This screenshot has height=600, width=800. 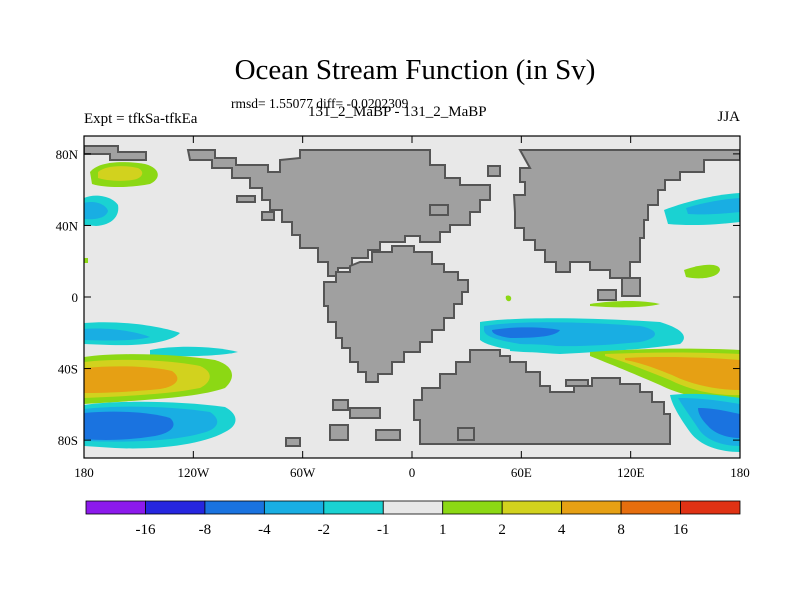 What do you see at coordinates (621, 530) in the screenshot?
I see `colorbar-label: 8` at bounding box center [621, 530].